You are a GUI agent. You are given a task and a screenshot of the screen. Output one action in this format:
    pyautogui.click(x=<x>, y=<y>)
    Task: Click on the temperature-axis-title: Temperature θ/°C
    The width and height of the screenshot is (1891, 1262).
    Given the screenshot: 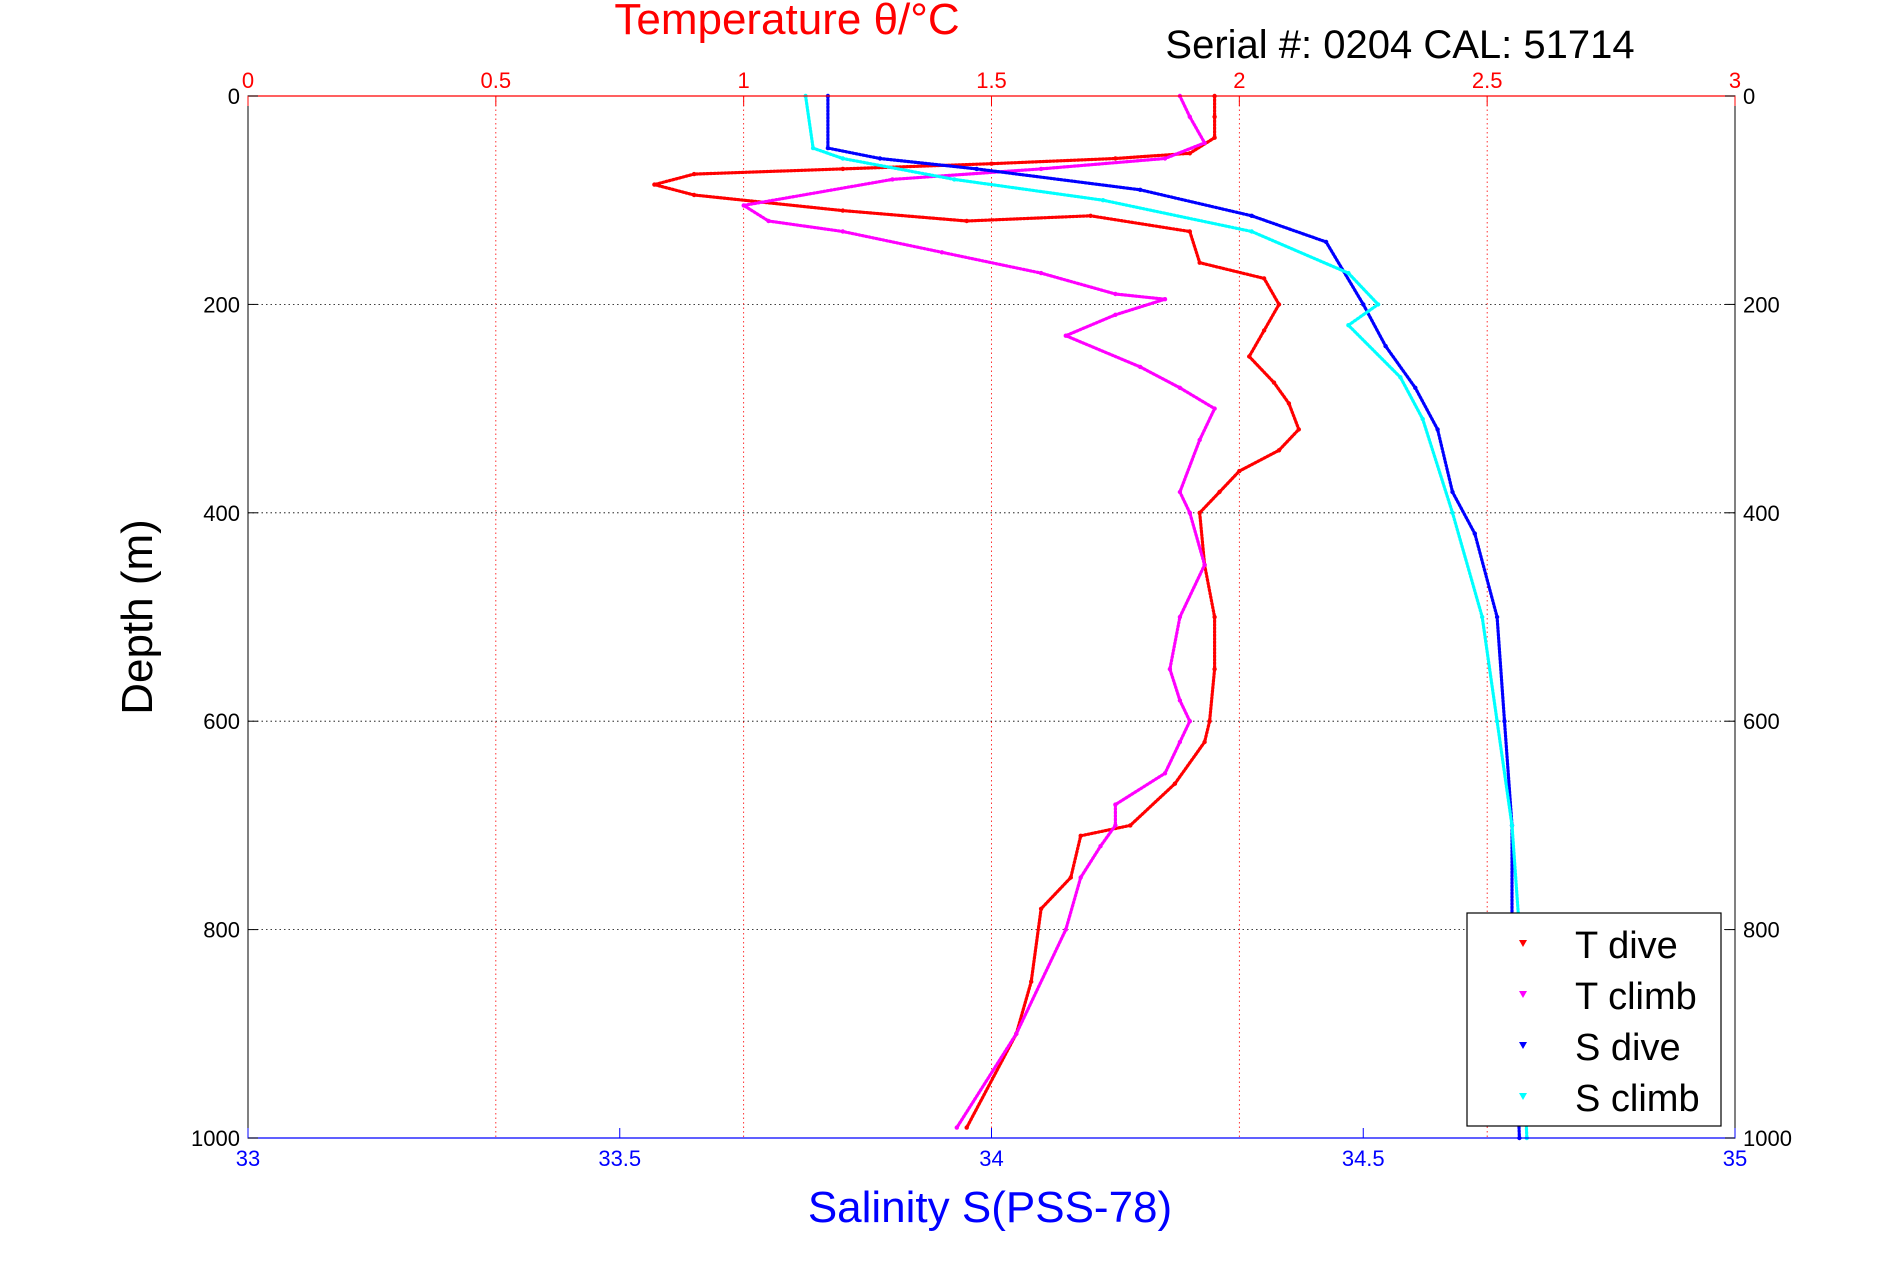 What is the action you would take?
    pyautogui.click(x=786, y=22)
    